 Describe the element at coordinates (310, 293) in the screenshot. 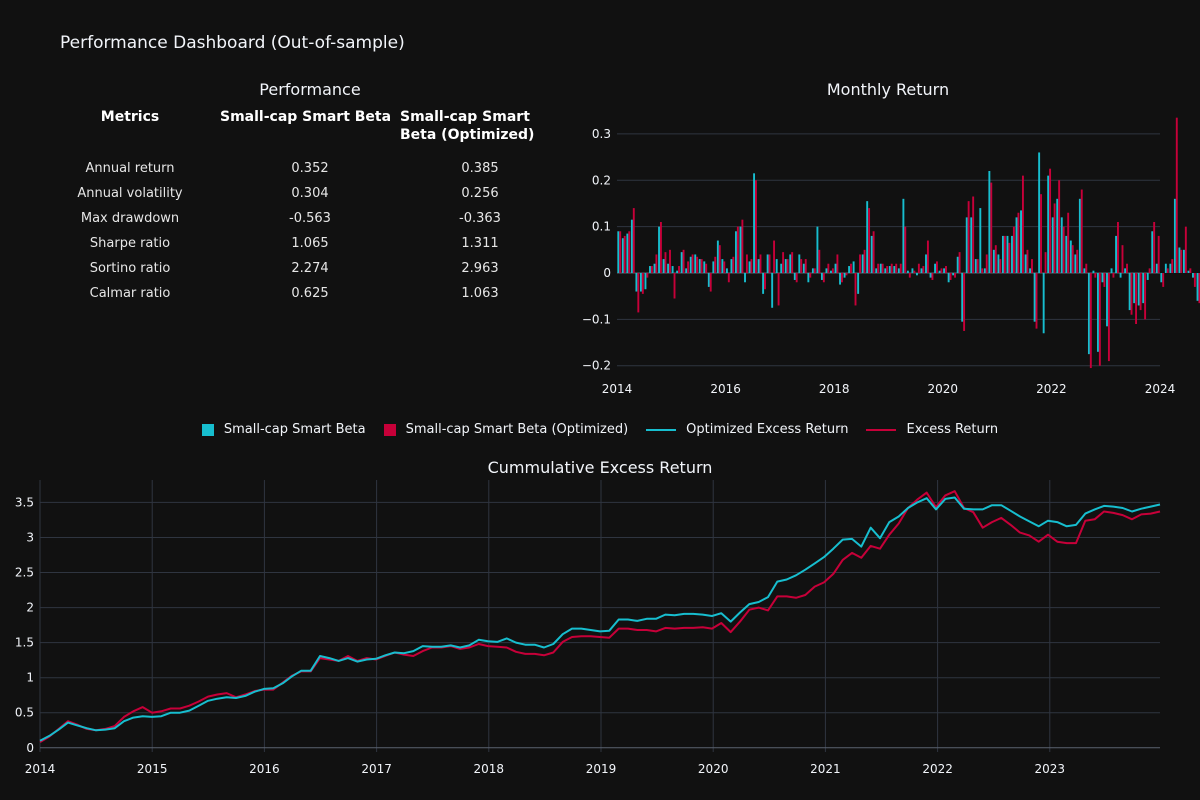

I see `base-value: 0.625` at that location.